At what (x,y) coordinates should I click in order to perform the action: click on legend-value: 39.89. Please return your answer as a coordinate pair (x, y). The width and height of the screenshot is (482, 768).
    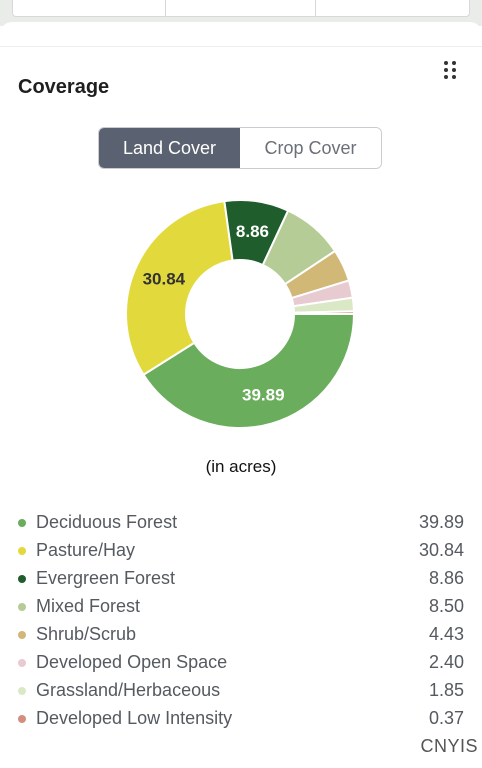
    Looking at the image, I should click on (441, 522).